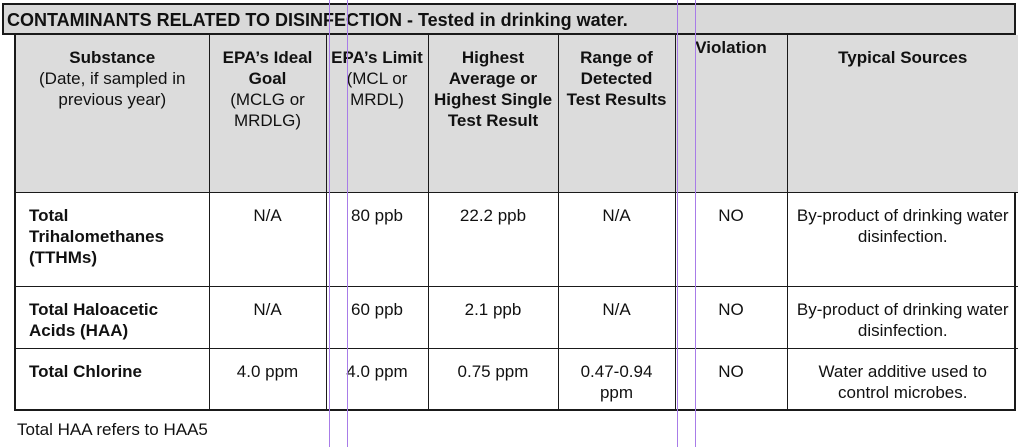  I want to click on limit-cell: 4.0 ppm, so click(377, 379).